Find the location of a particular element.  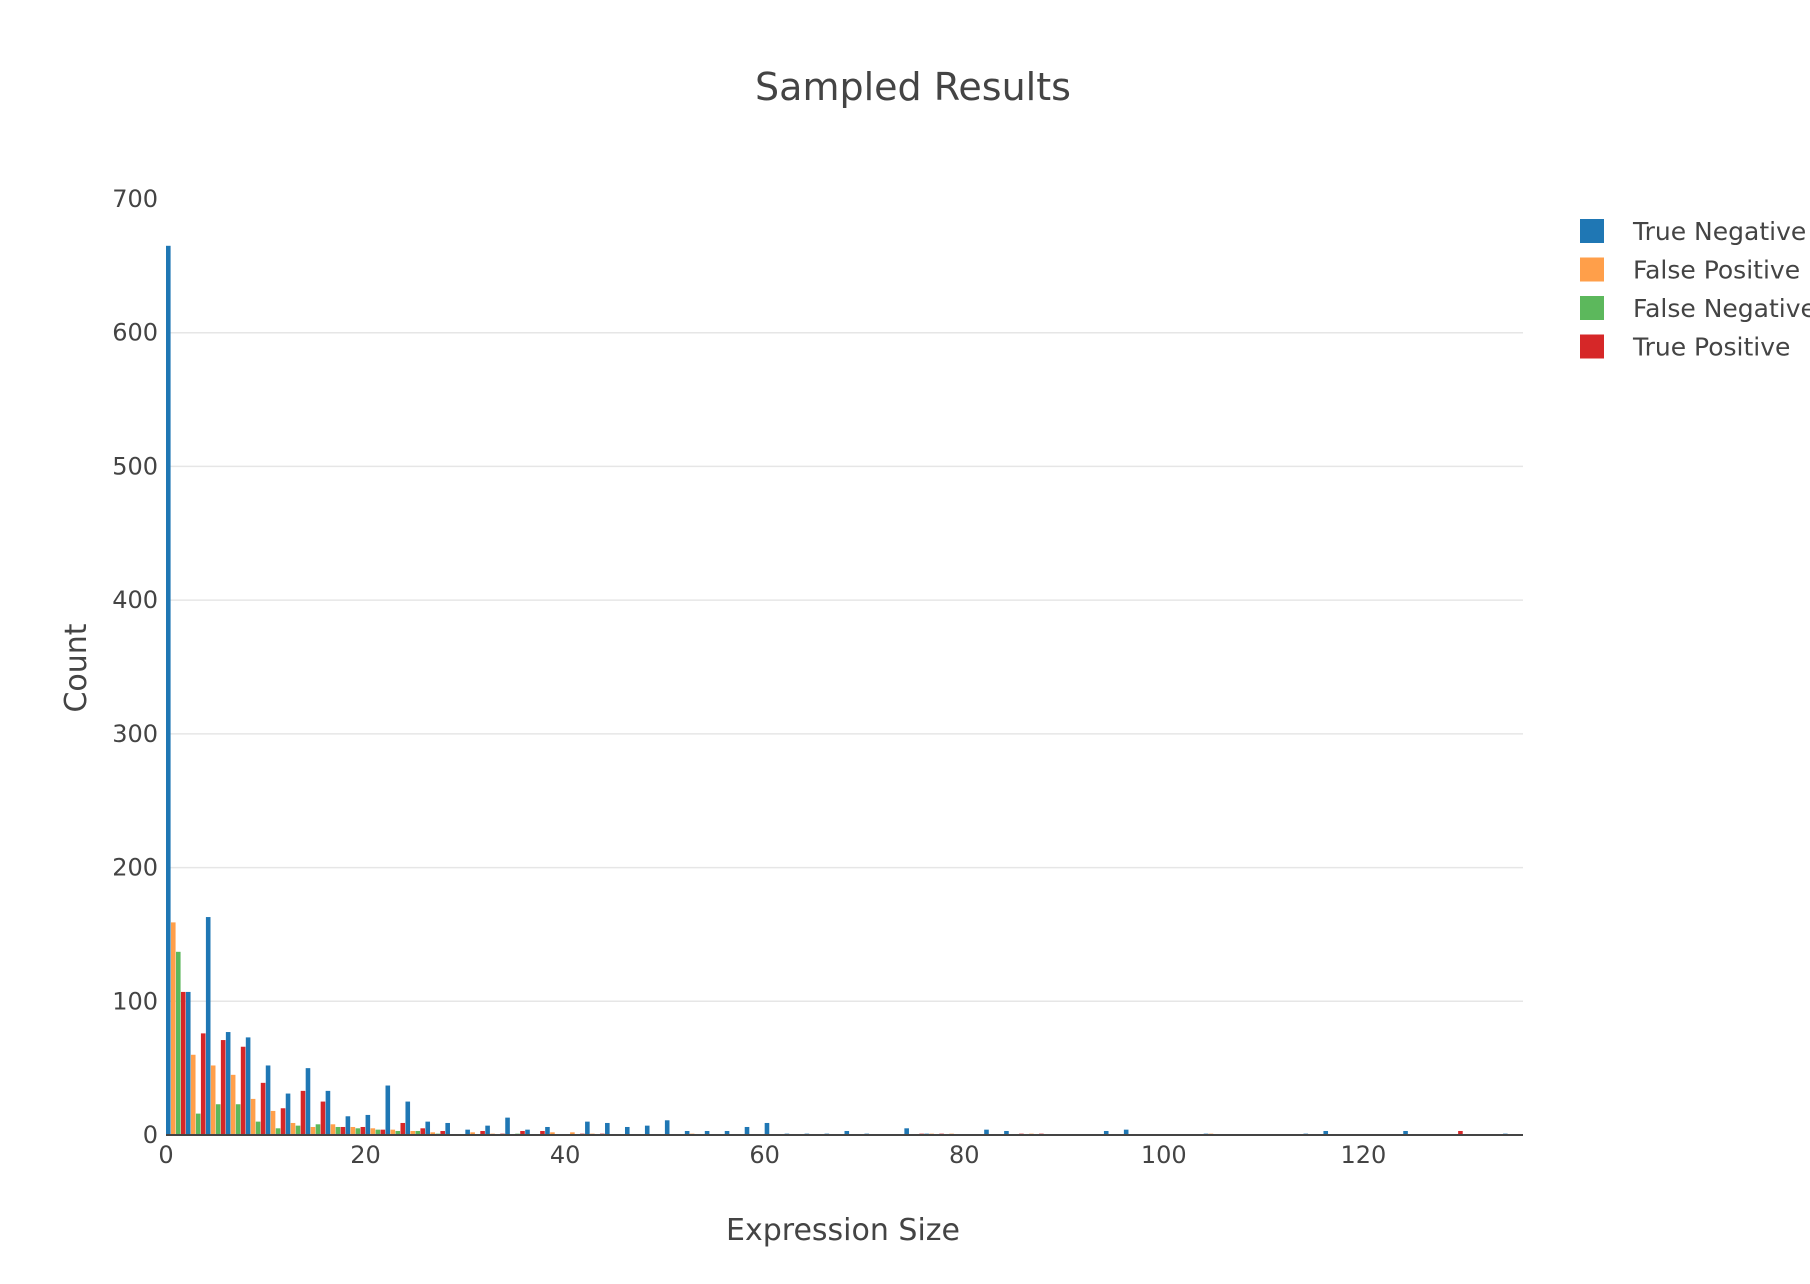

legend-item: False Negative is located at coordinates (1695, 308).